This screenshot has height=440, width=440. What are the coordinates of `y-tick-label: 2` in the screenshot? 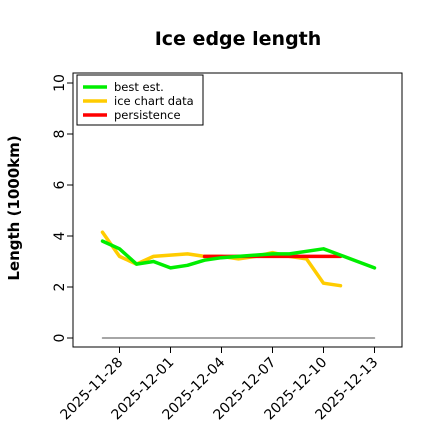 It's located at (60, 287).